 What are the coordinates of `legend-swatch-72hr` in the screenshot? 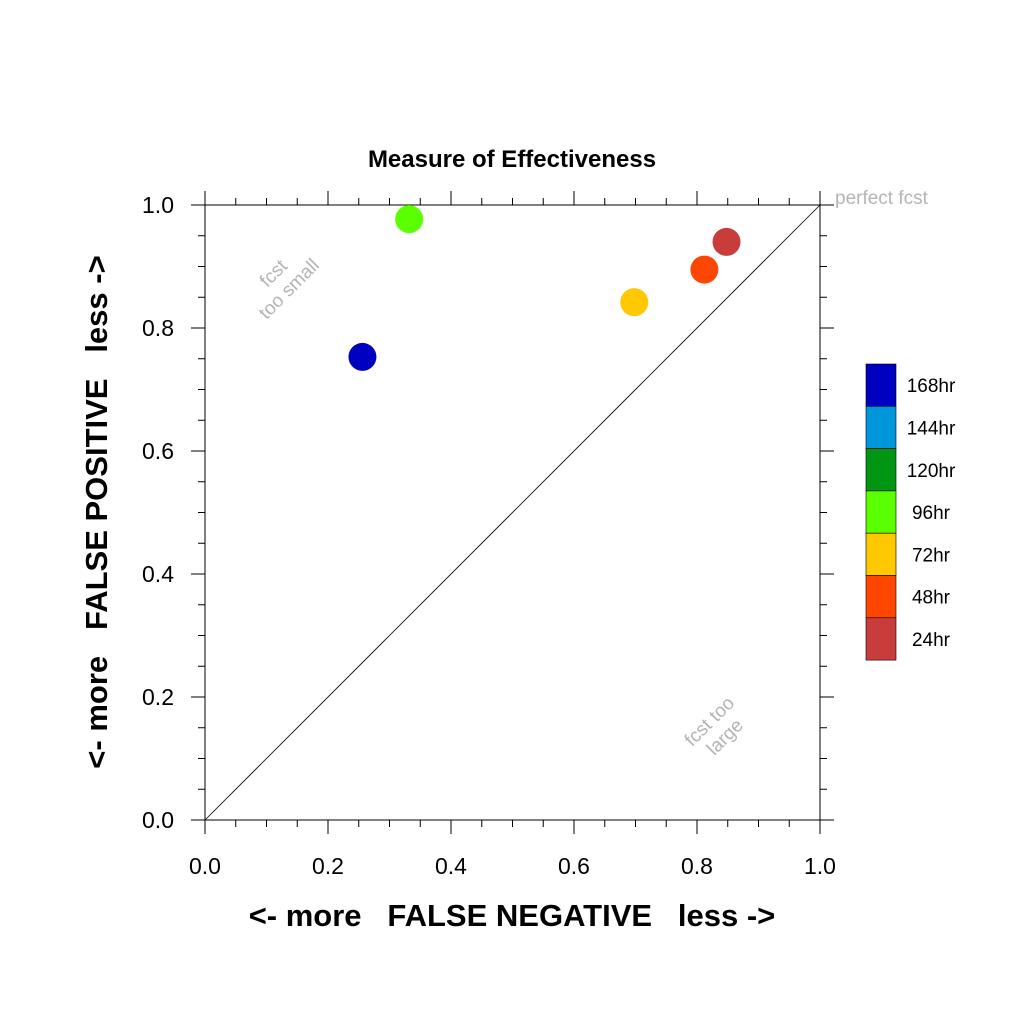 It's located at (881, 554).